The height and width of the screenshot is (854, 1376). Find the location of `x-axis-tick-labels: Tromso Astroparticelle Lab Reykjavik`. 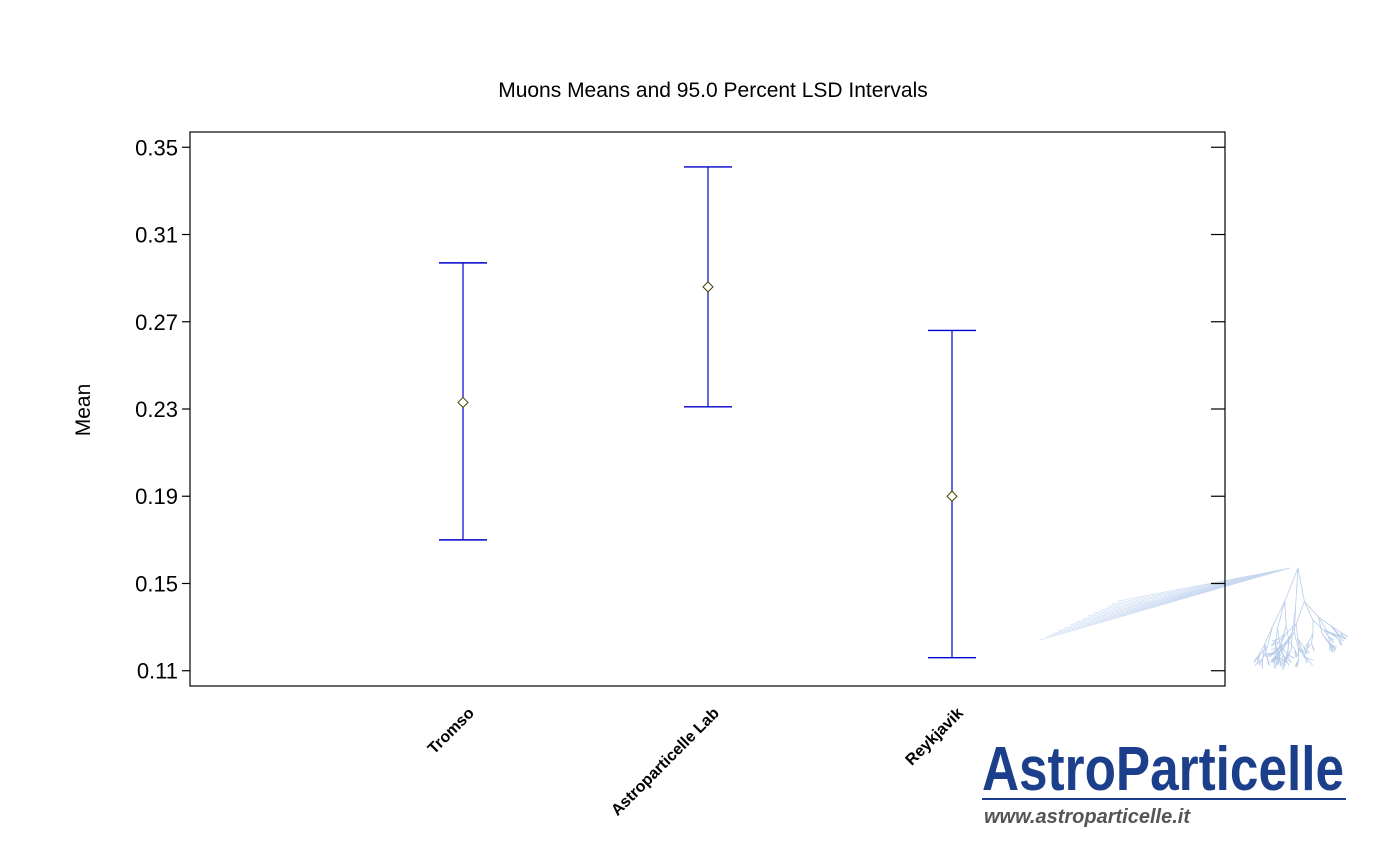

x-axis-tick-labels: Tromso Astroparticelle Lab Reykjavik is located at coordinates (696, 762).